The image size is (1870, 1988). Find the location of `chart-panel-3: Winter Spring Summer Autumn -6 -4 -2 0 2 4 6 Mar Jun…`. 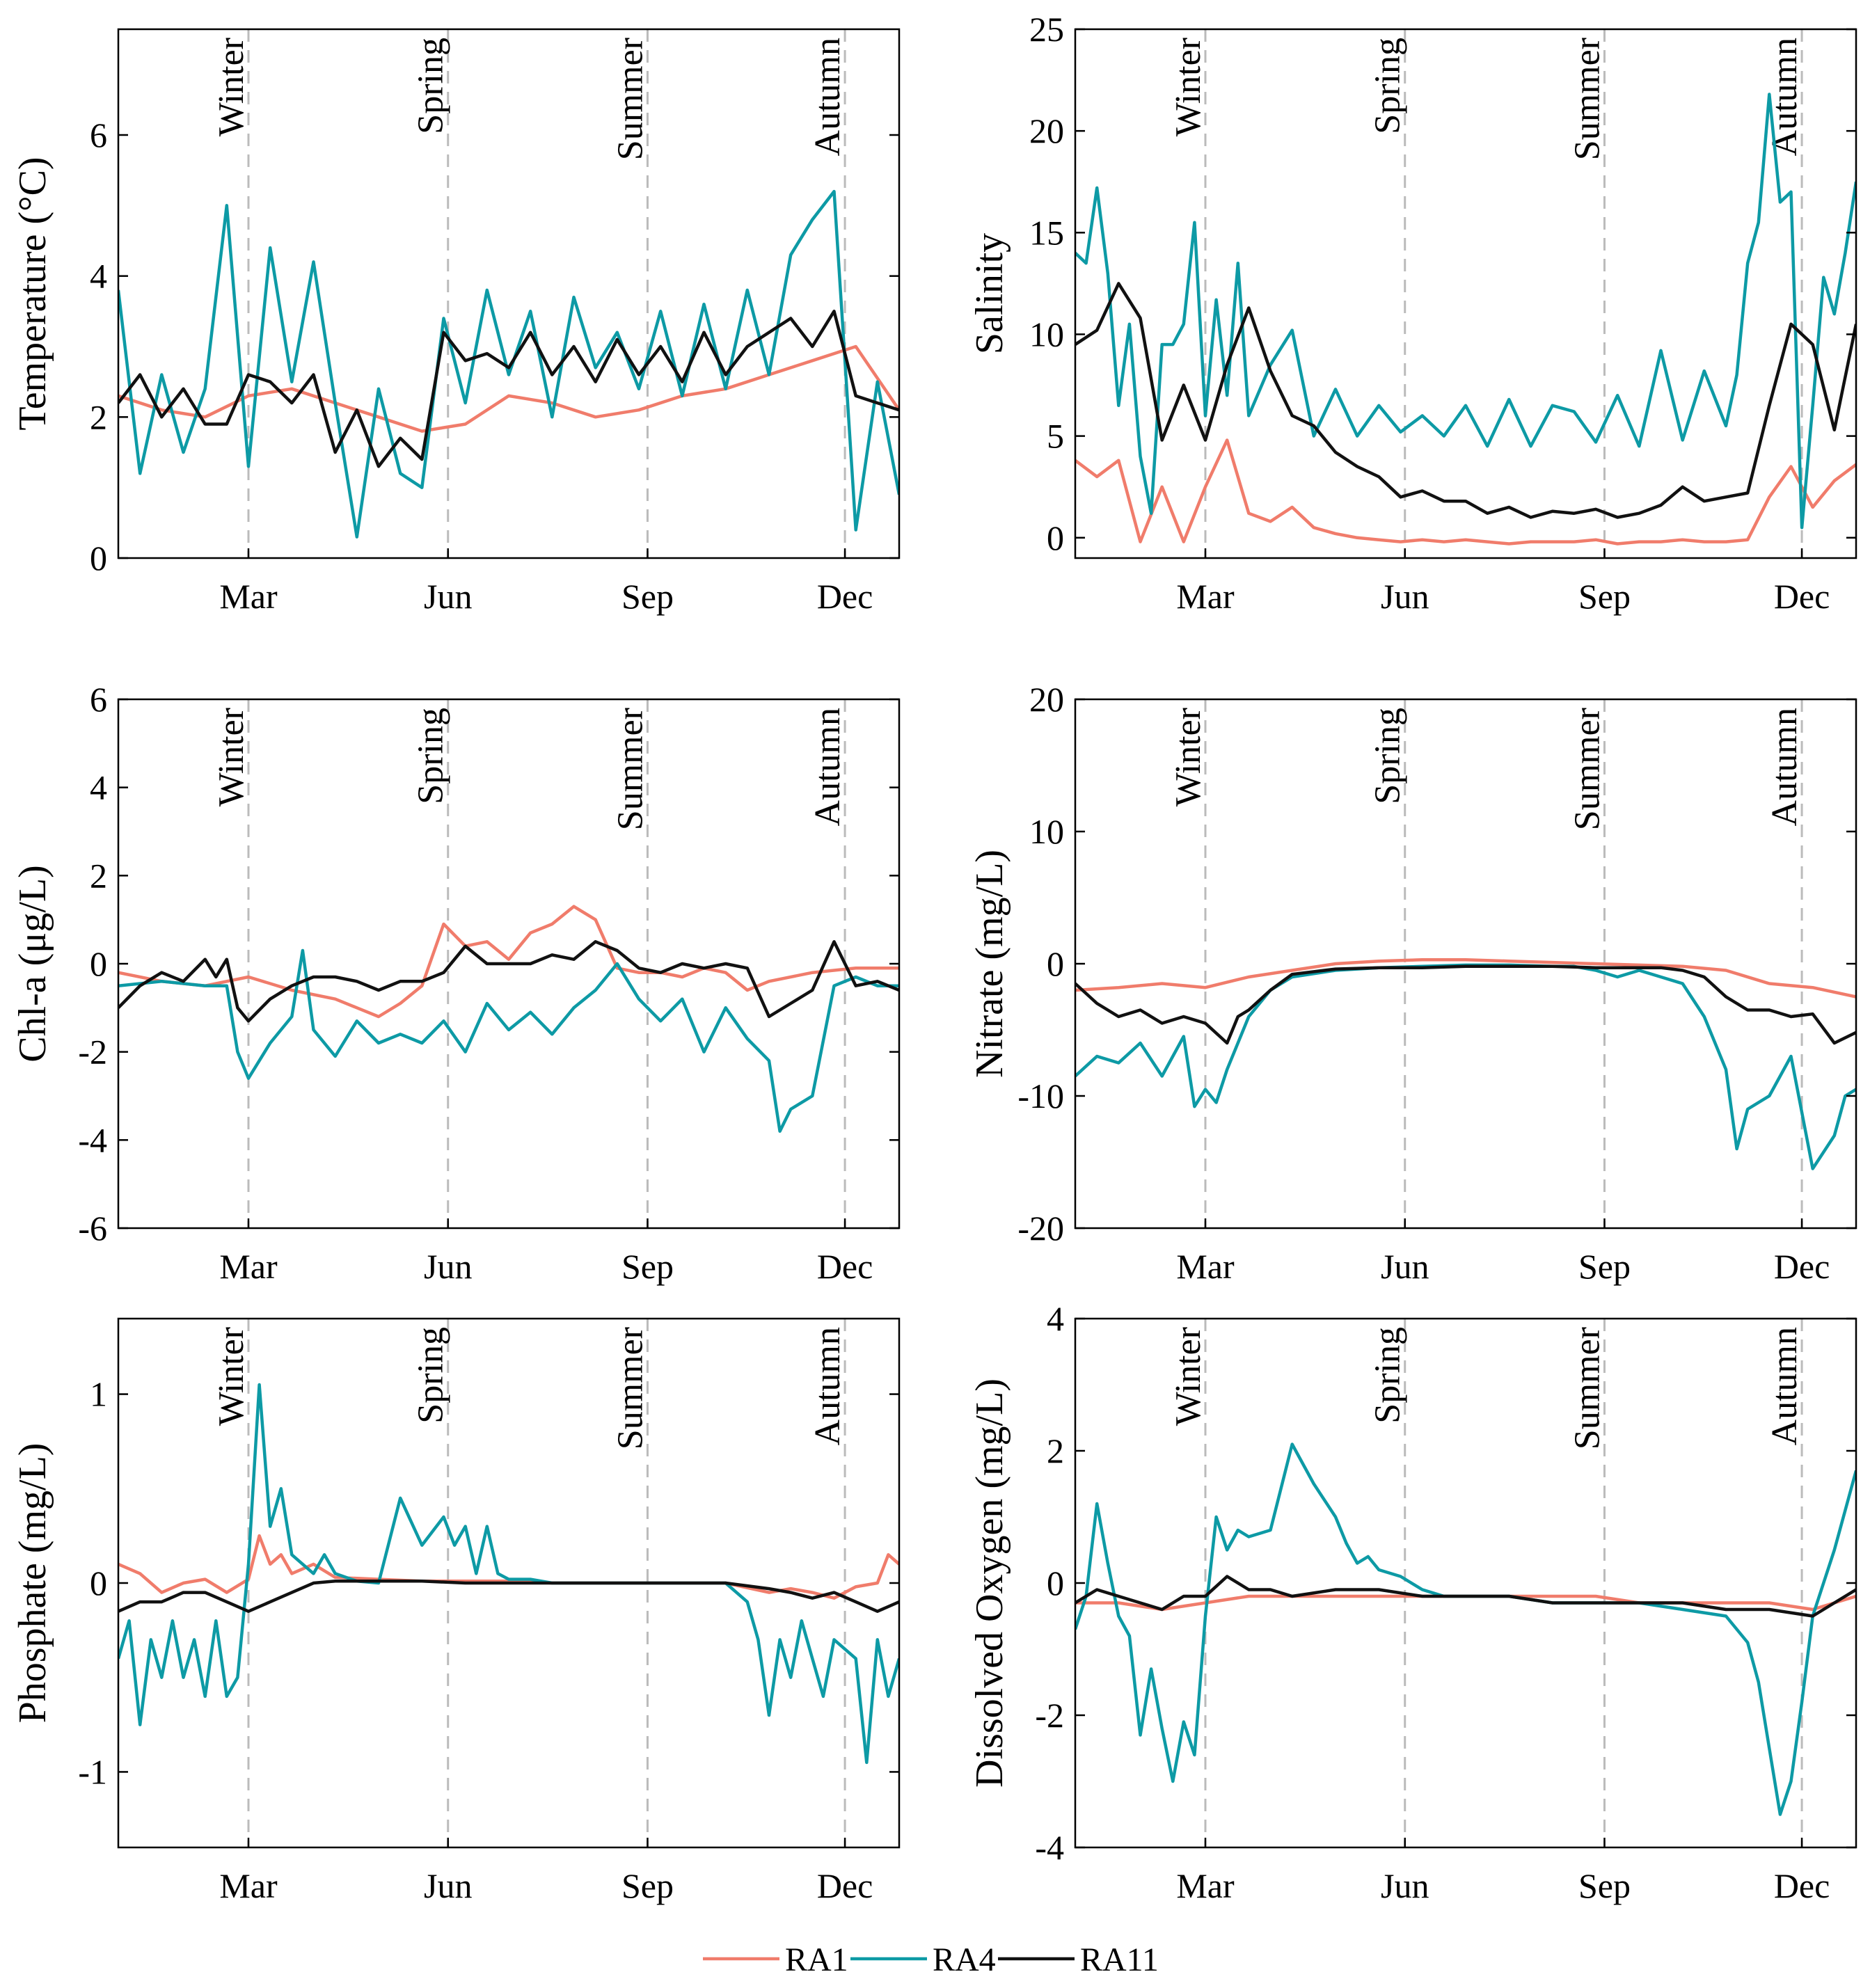

chart-panel-3: Winter Spring Summer Autumn -6 -4 -2 0 2 4 6 Mar Jun… is located at coordinates (456, 983).